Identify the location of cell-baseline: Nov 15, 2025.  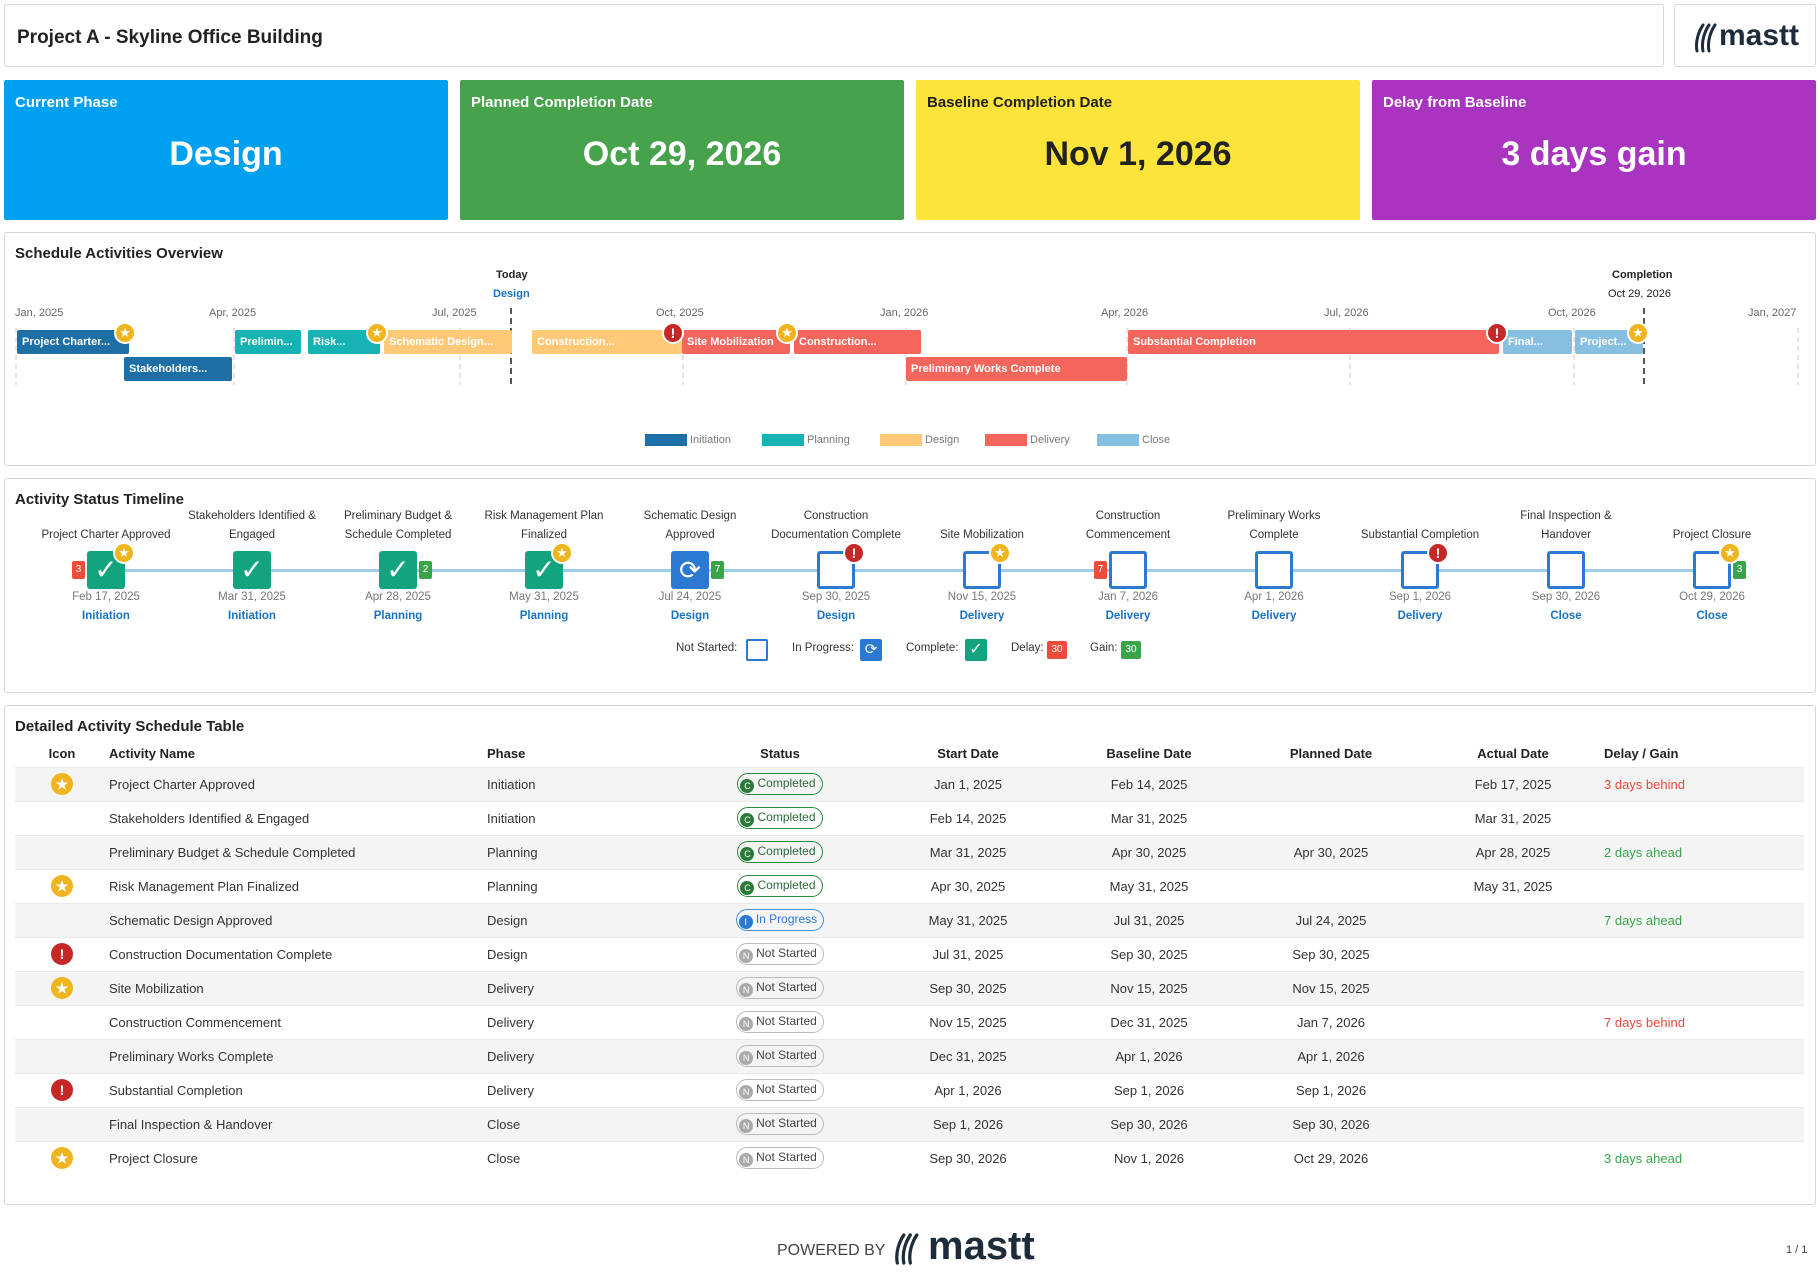
(1149, 987).